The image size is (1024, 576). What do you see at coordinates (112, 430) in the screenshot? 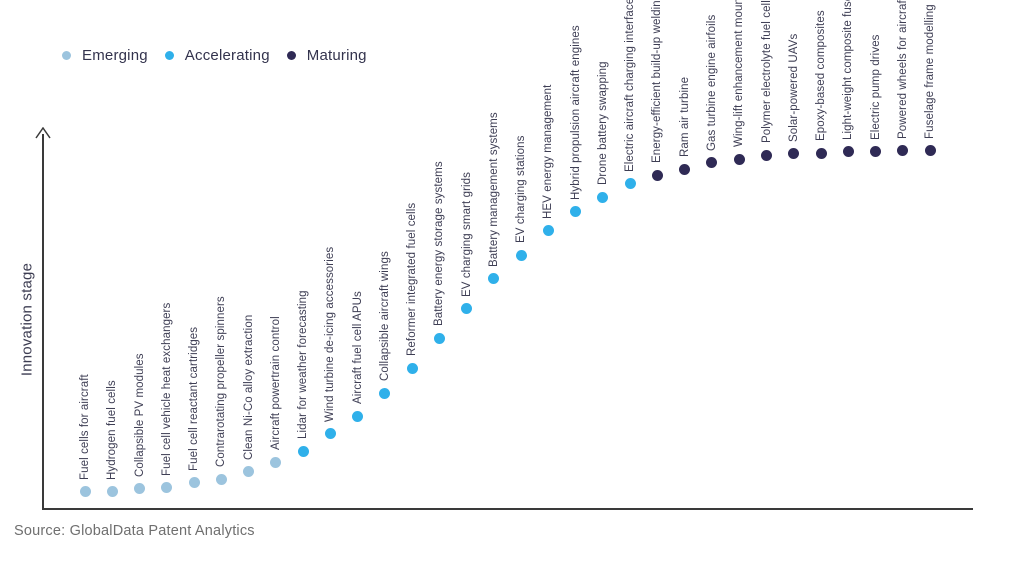
I see `data-point-label: Hydrogen fuel cells` at bounding box center [112, 430].